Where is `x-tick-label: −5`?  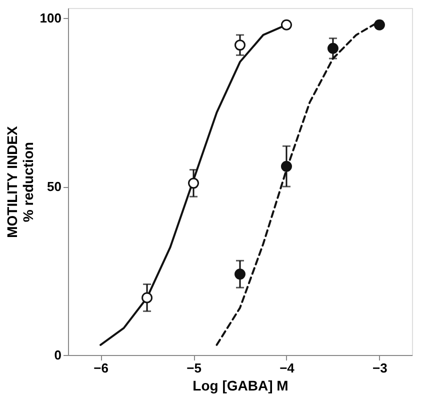
x-tick-label: −5 is located at coordinates (194, 368).